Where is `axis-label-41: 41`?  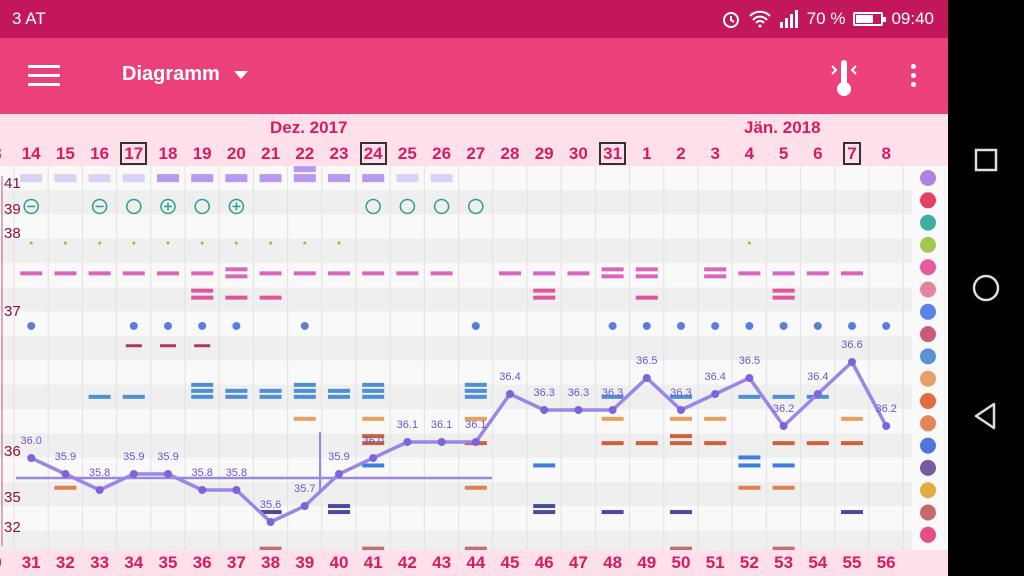
axis-label-41: 41 is located at coordinates (12, 183).